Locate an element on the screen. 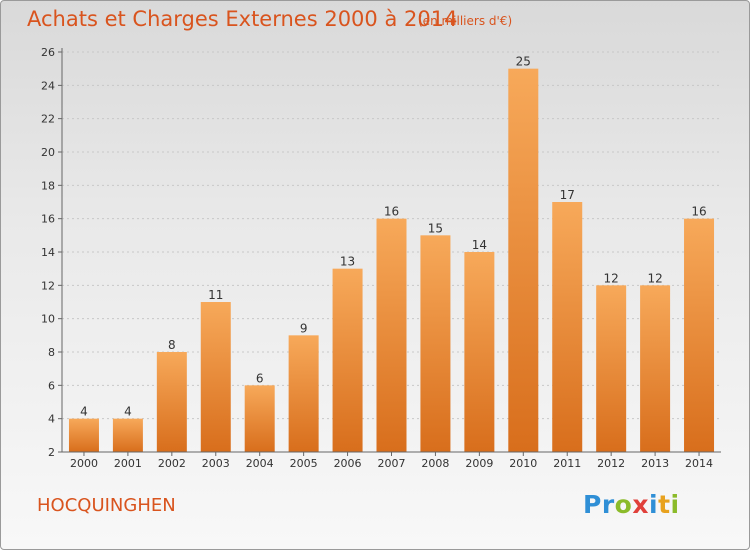  bar-2007 is located at coordinates (391, 335).